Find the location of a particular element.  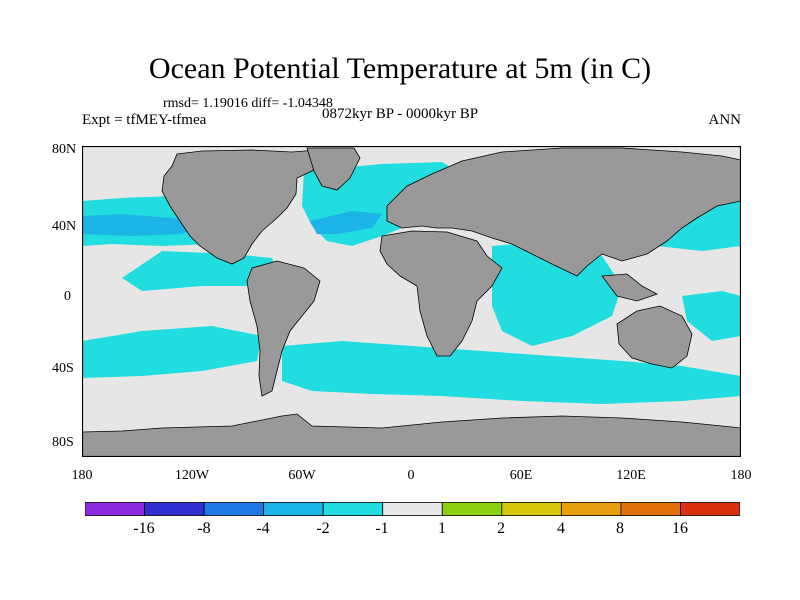

lon-tick-180e: 180 is located at coordinates (741, 475).